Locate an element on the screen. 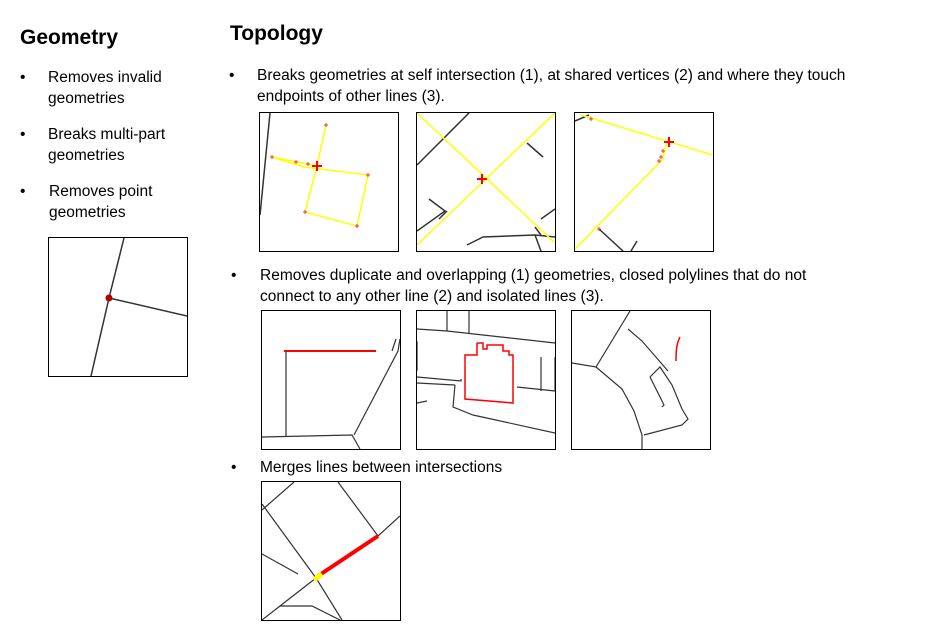  merge-lines-diagram is located at coordinates (331, 551).